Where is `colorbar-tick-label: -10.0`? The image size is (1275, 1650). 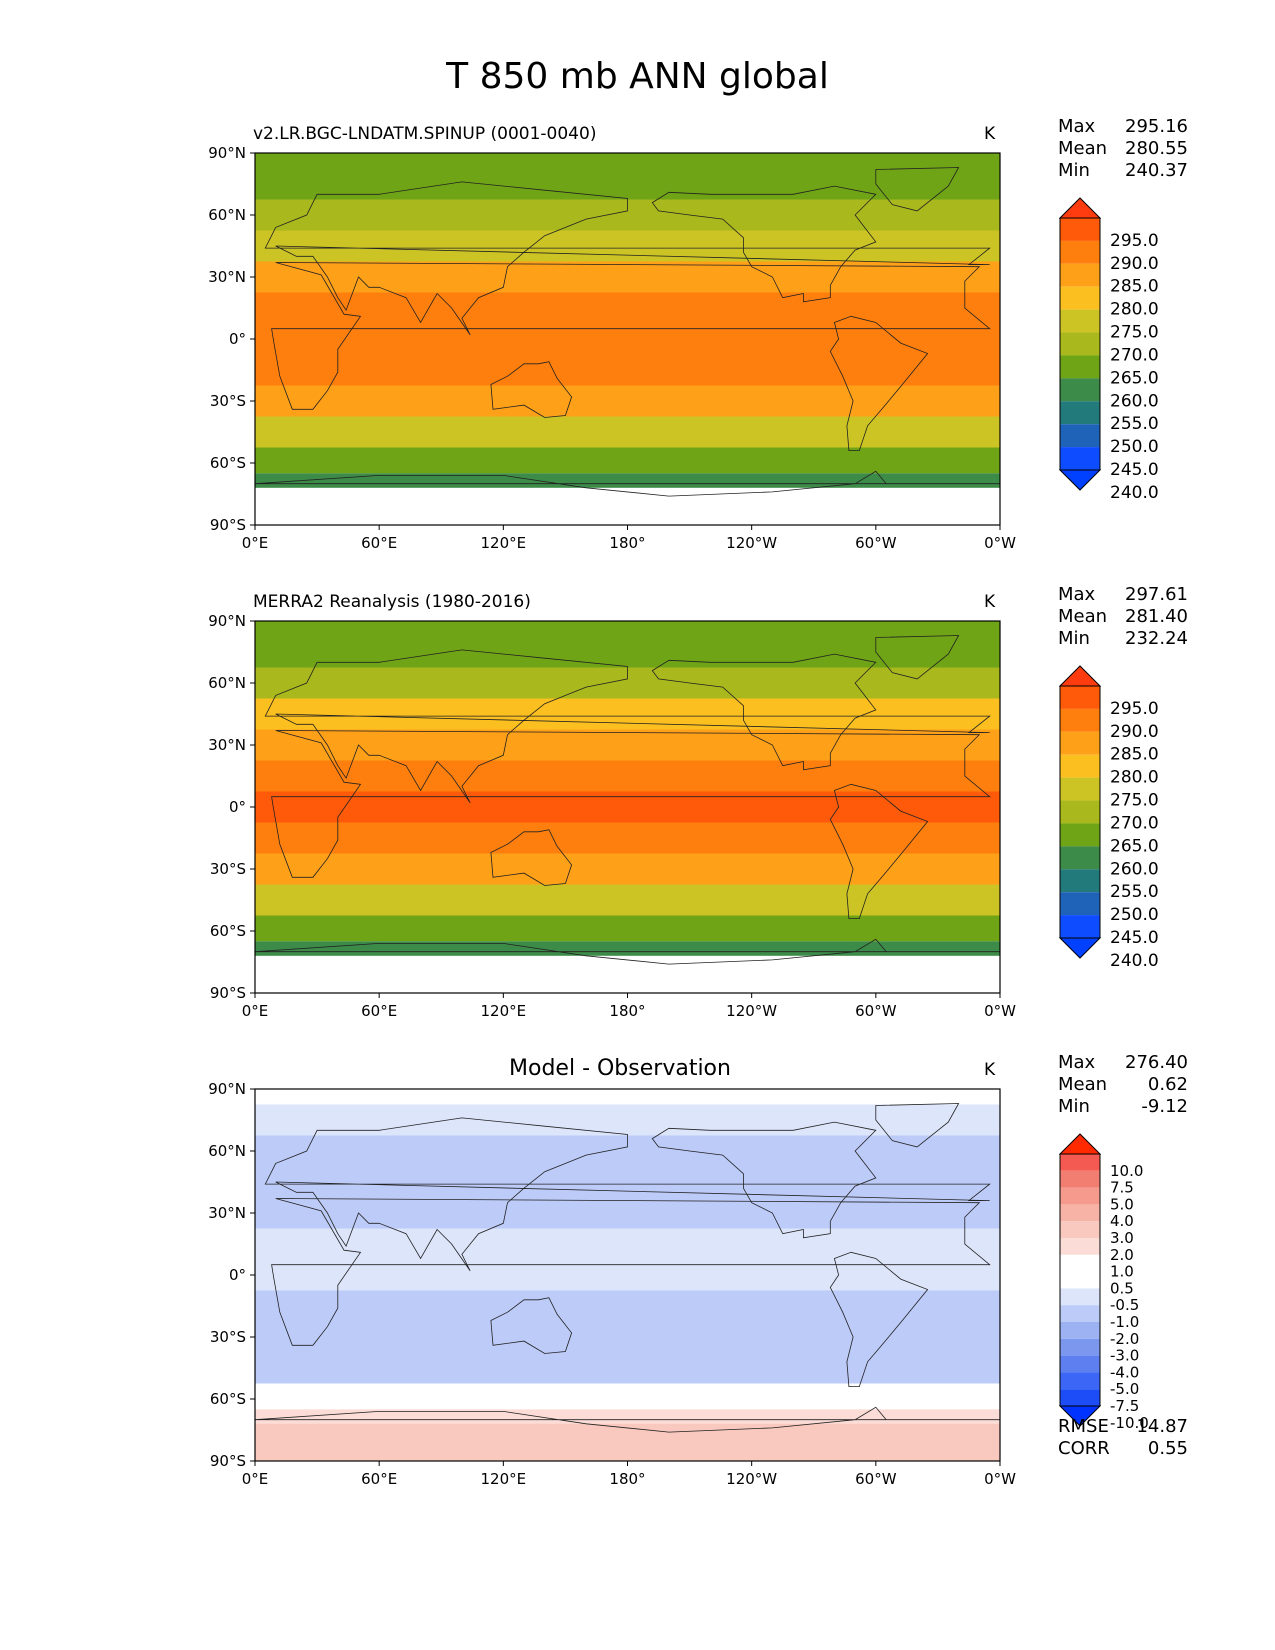
colorbar-tick-label: -10.0 is located at coordinates (1129, 1423).